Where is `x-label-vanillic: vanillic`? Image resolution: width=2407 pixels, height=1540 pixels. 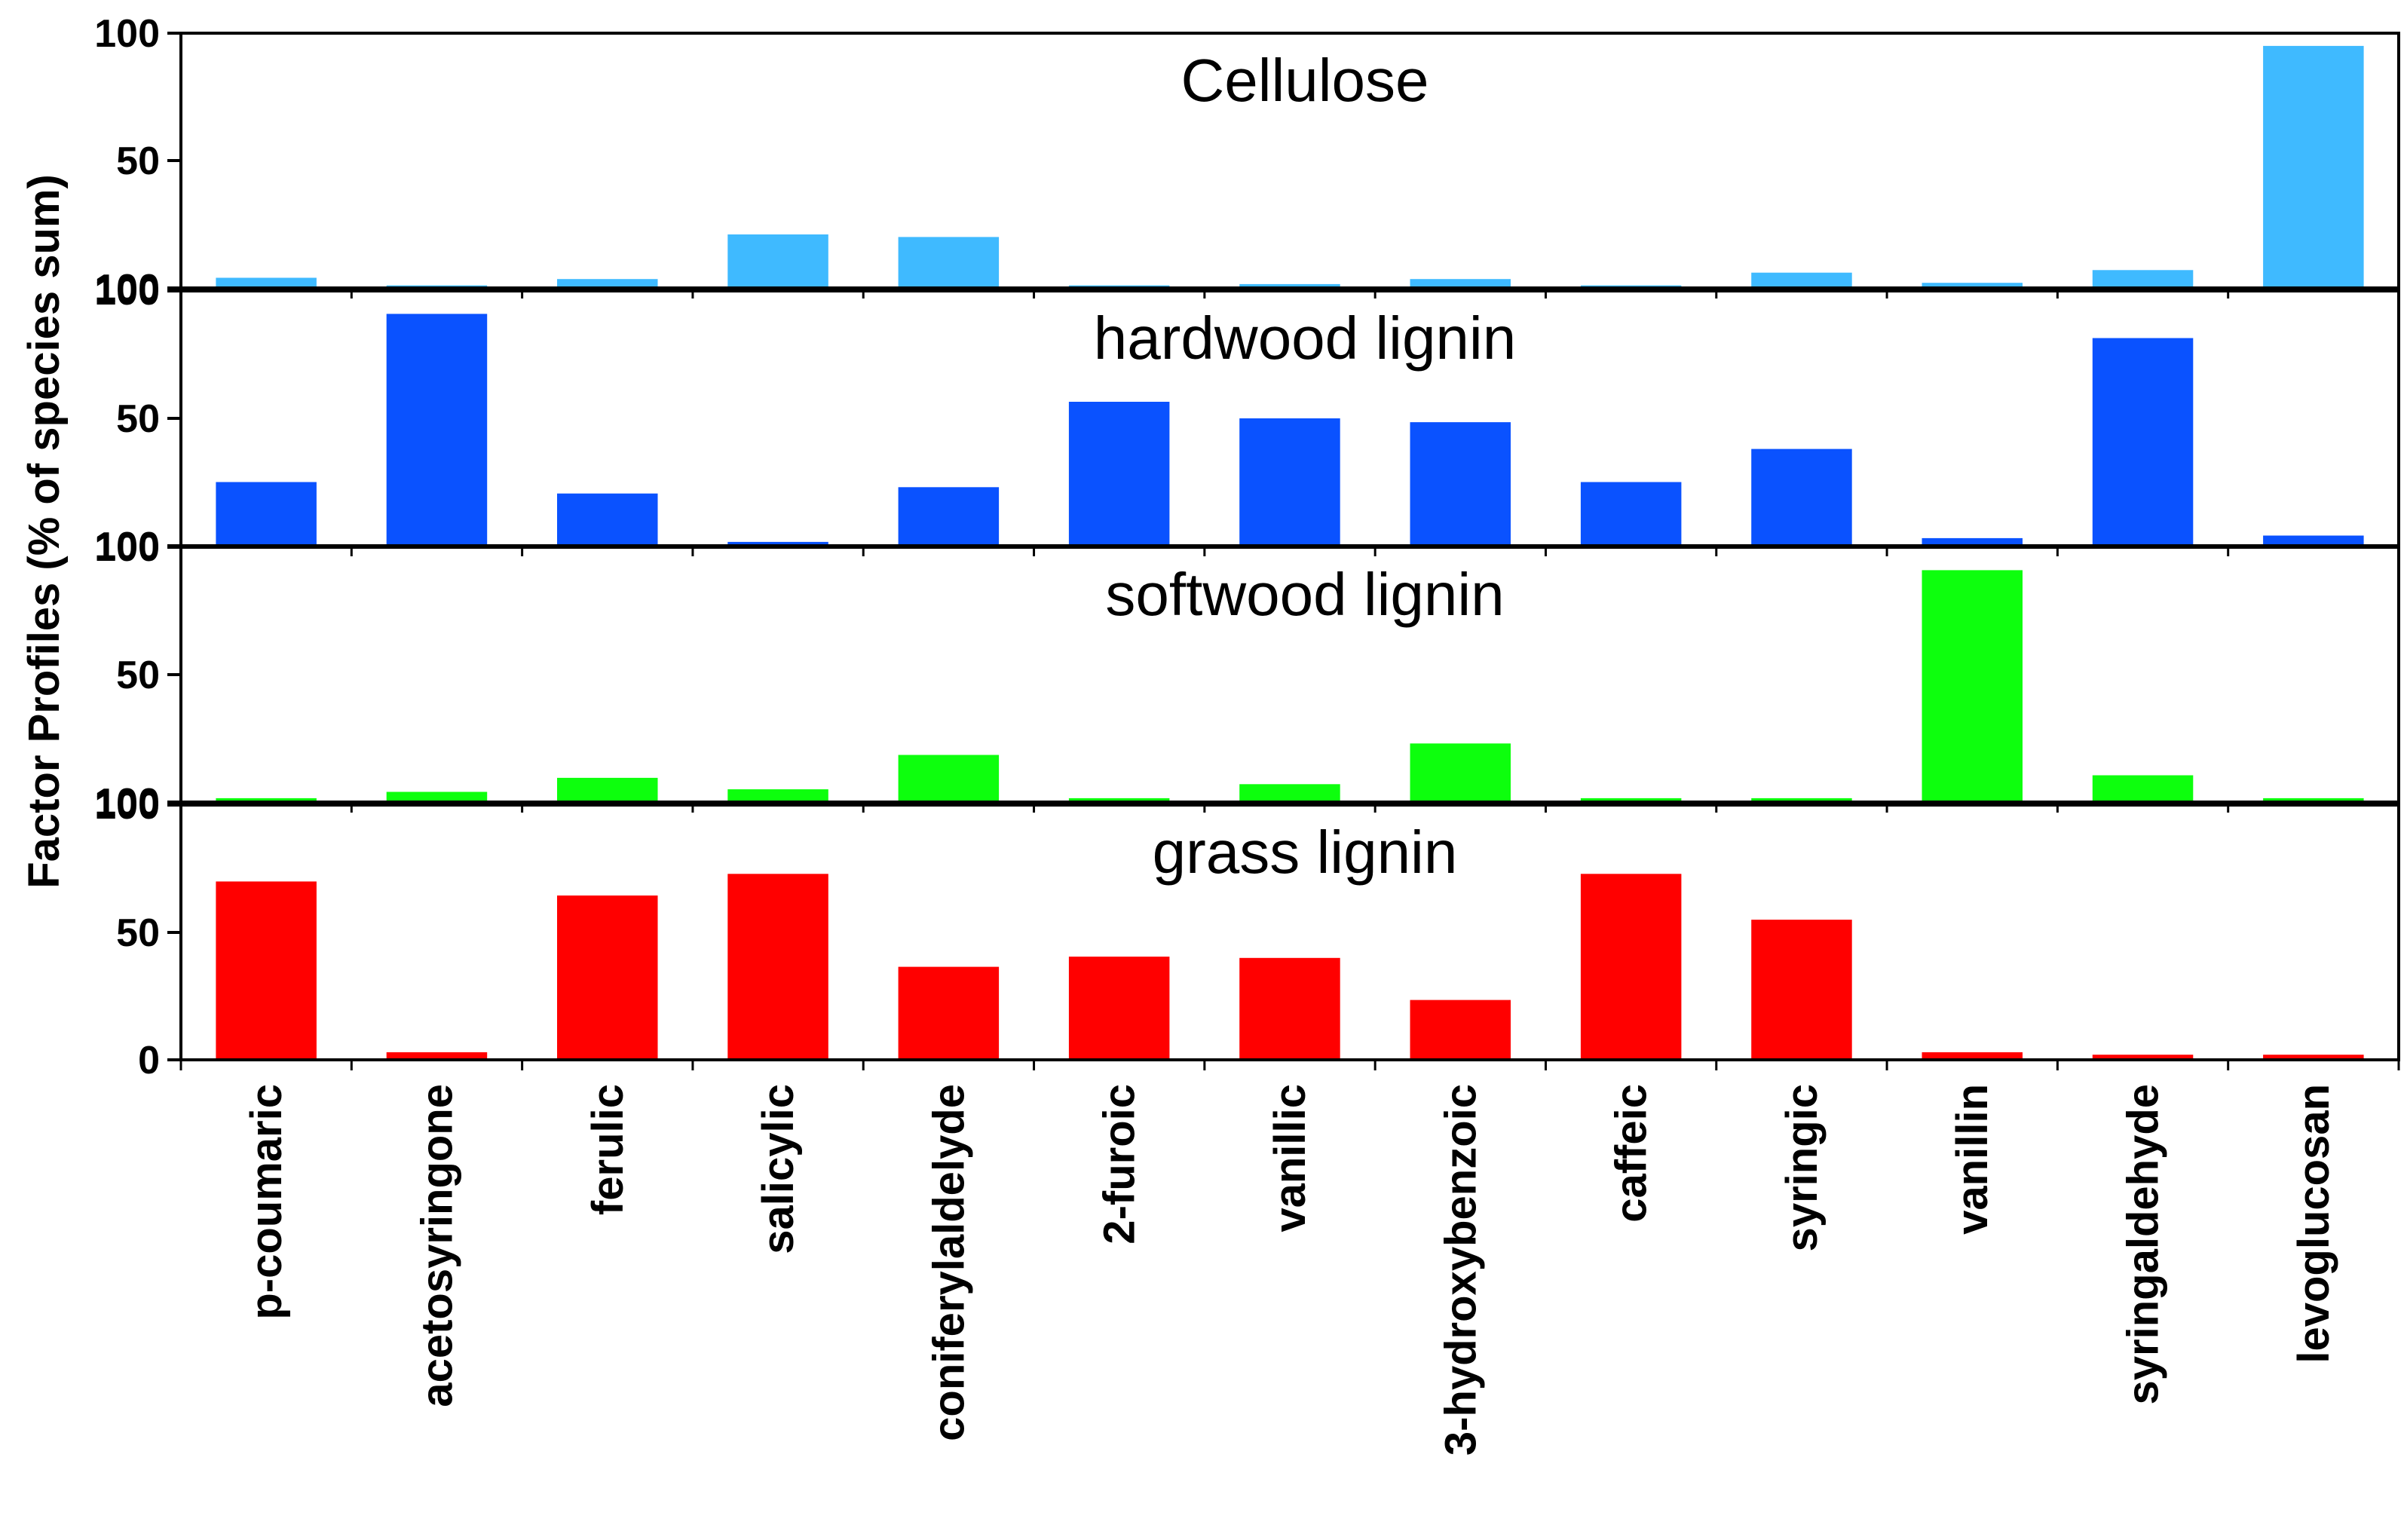
x-label-vanillic: vanillic is located at coordinates (1290, 1158).